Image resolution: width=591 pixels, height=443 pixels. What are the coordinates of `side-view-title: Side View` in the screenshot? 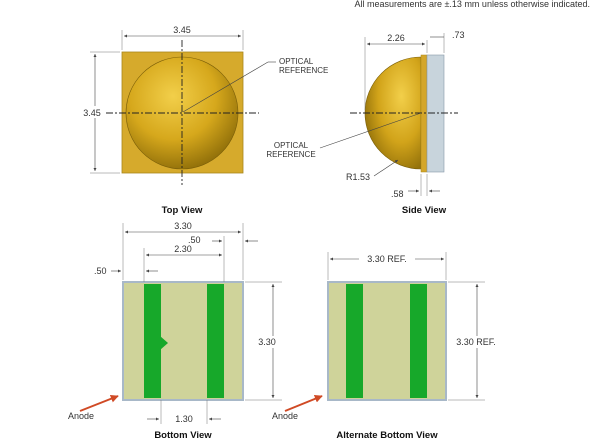 It's located at (424, 210).